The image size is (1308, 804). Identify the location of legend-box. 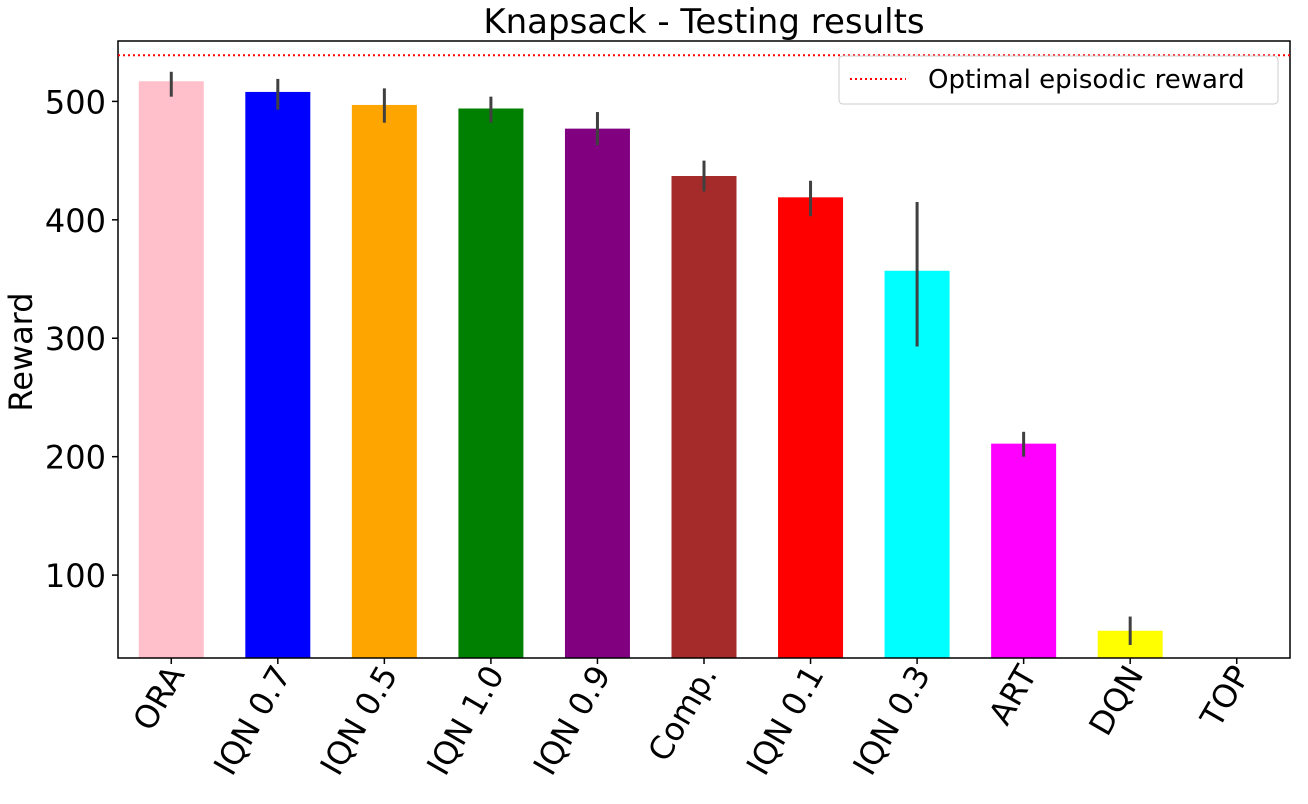
(1058, 80).